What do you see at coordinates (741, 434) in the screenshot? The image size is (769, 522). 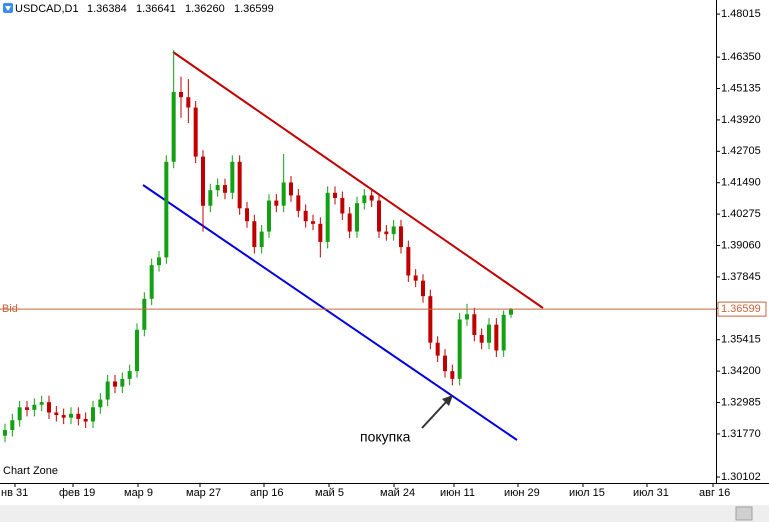 I see `y-tick-label: 1.31770` at bounding box center [741, 434].